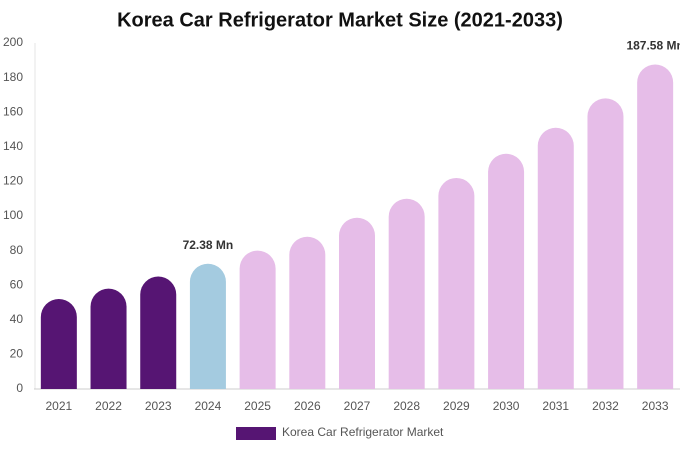 The image size is (680, 450). Describe the element at coordinates (17, 319) in the screenshot. I see `y-tick-label: 40` at that location.